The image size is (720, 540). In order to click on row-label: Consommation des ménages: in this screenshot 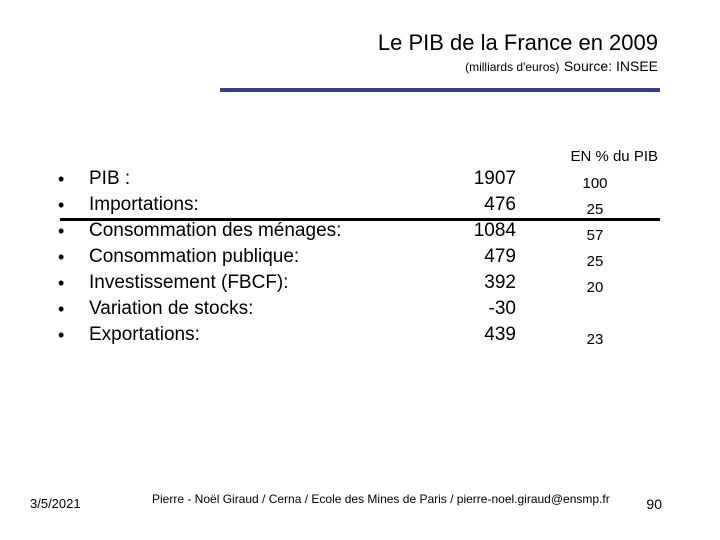, I will do `click(215, 230)`.